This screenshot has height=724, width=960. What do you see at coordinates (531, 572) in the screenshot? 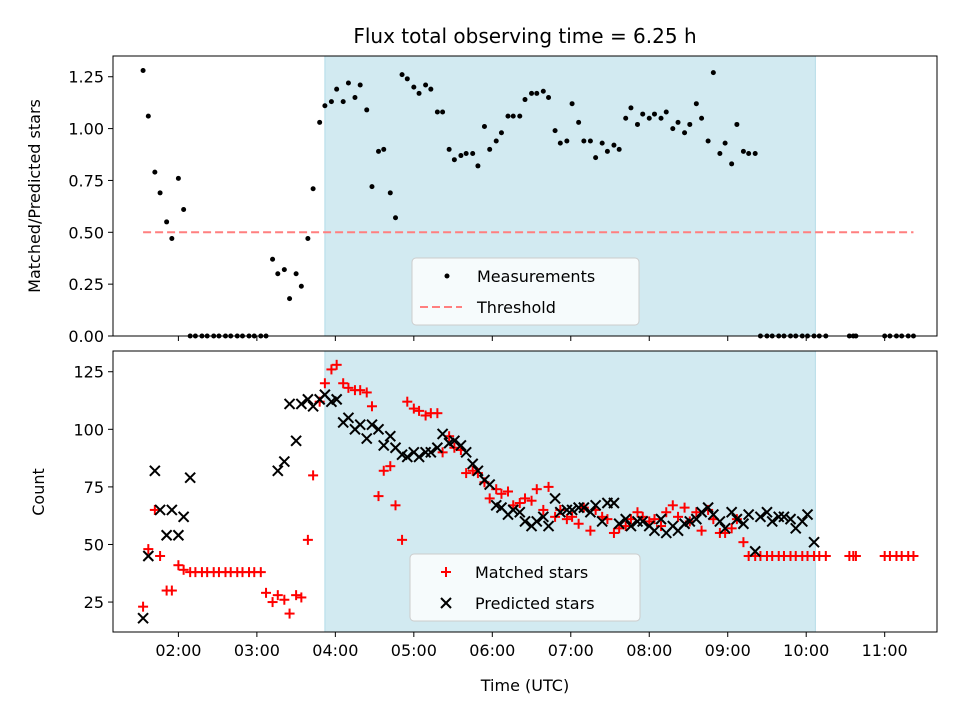
I see `legend-matched-label: Matched stars` at bounding box center [531, 572].